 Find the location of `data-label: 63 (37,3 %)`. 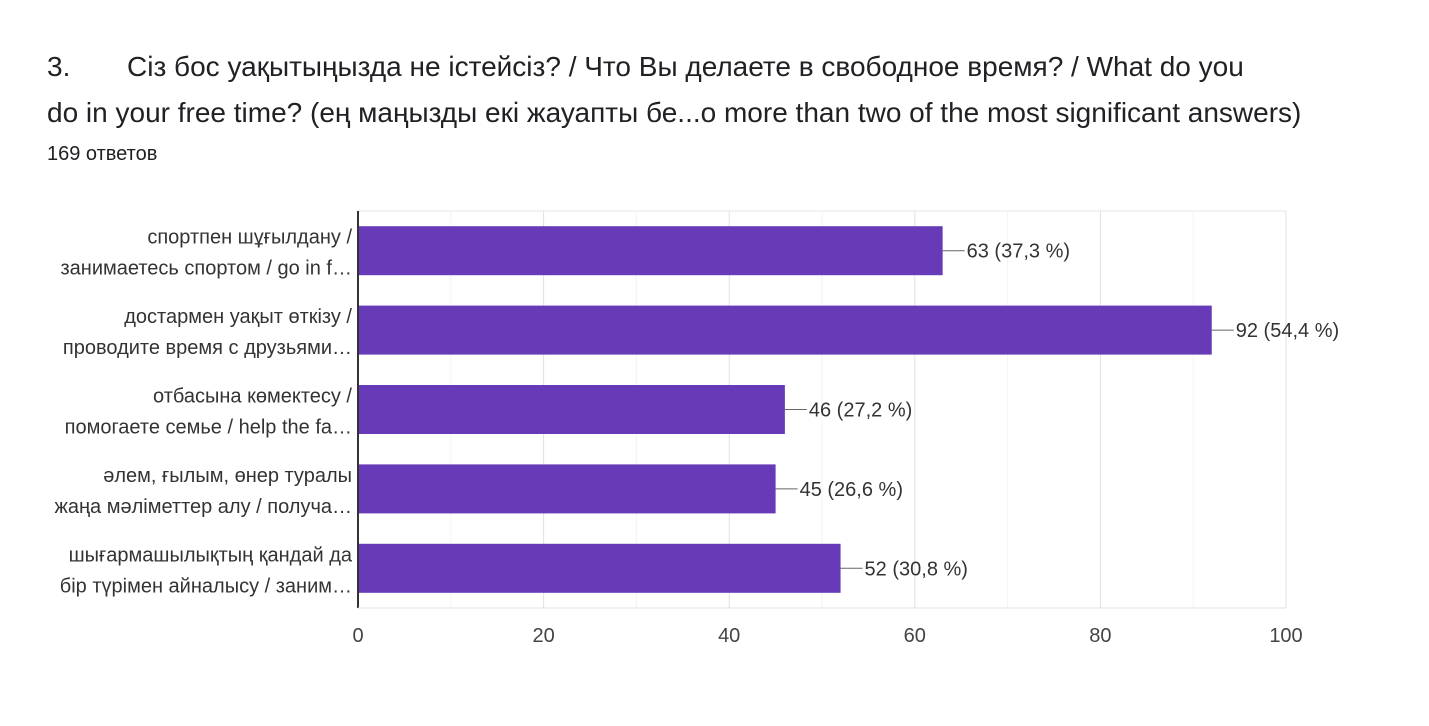

data-label: 63 (37,3 %) is located at coordinates (1018, 252).